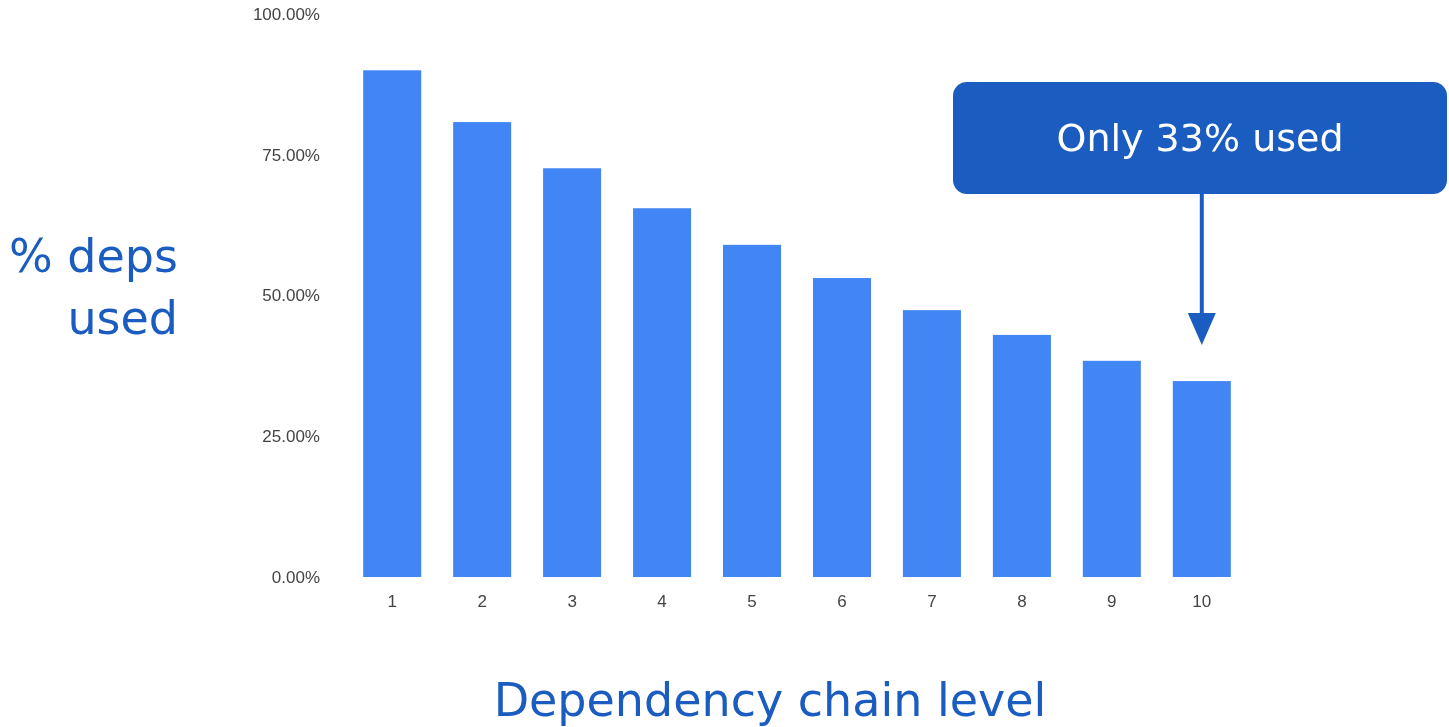 This screenshot has height=727, width=1449. Describe the element at coordinates (1200, 138) in the screenshot. I see `annotation: Only 33% used` at that location.